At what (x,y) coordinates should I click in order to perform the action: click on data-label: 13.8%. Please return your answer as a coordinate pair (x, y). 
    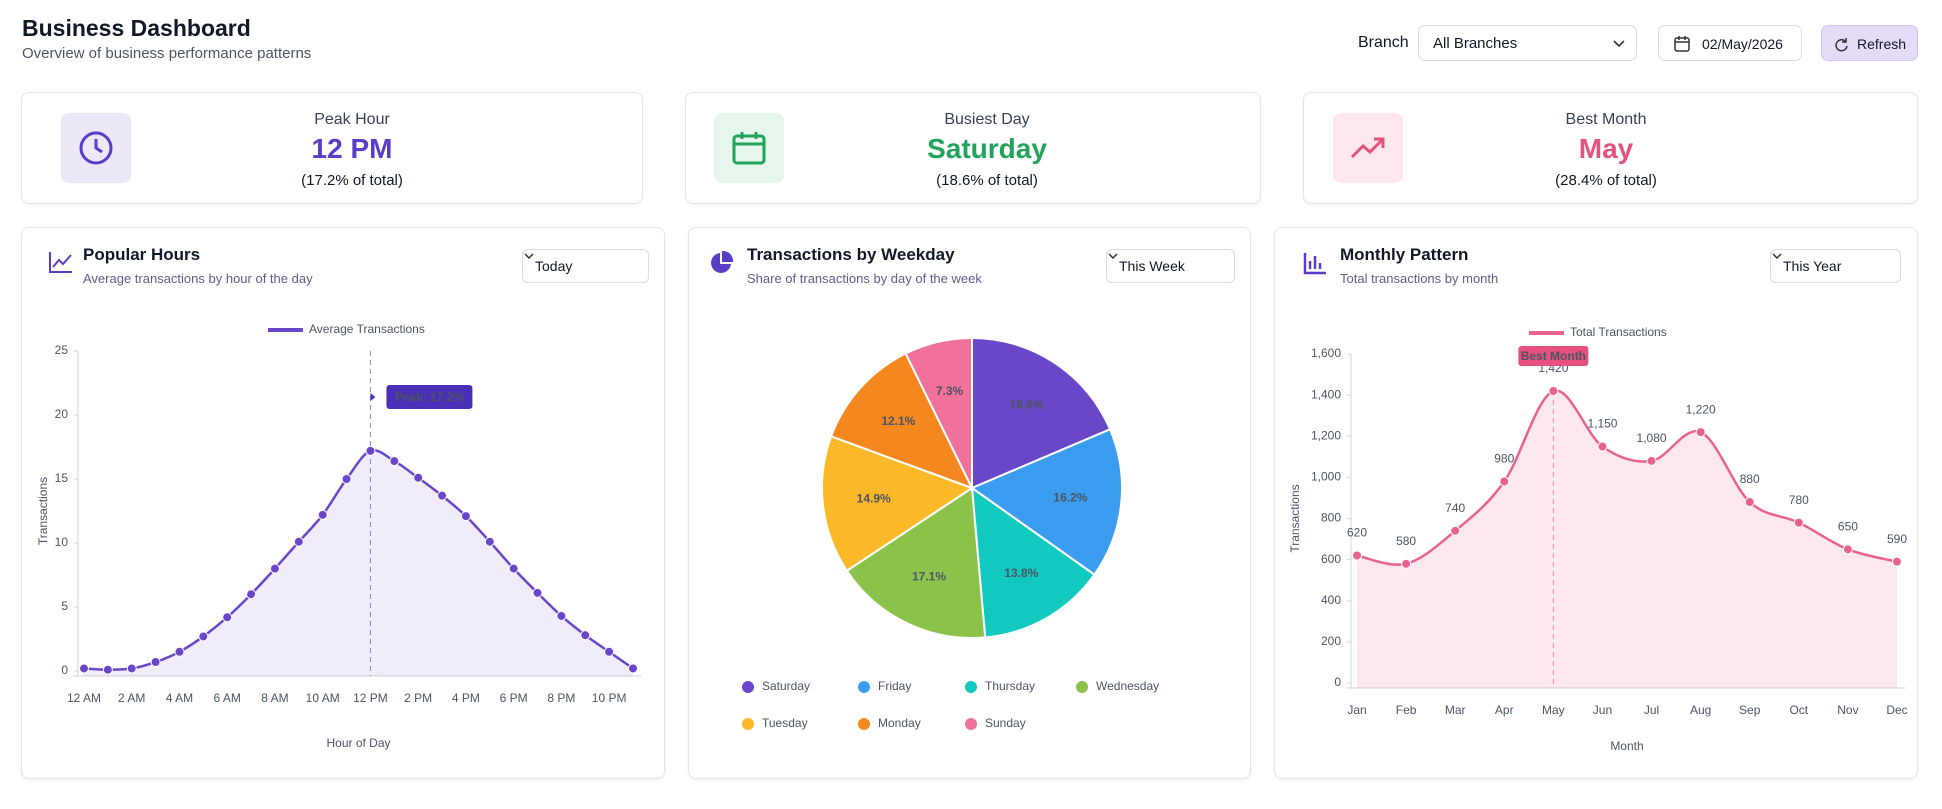
    Looking at the image, I should click on (1021, 573).